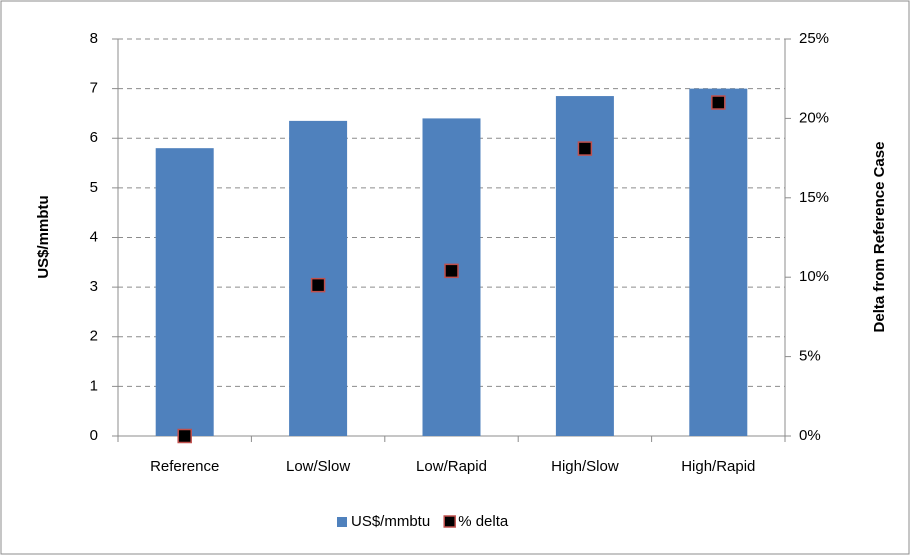 Image resolution: width=912 pixels, height=556 pixels. Describe the element at coordinates (814, 276) in the screenshot. I see `y2-tick-label: 10%` at that location.